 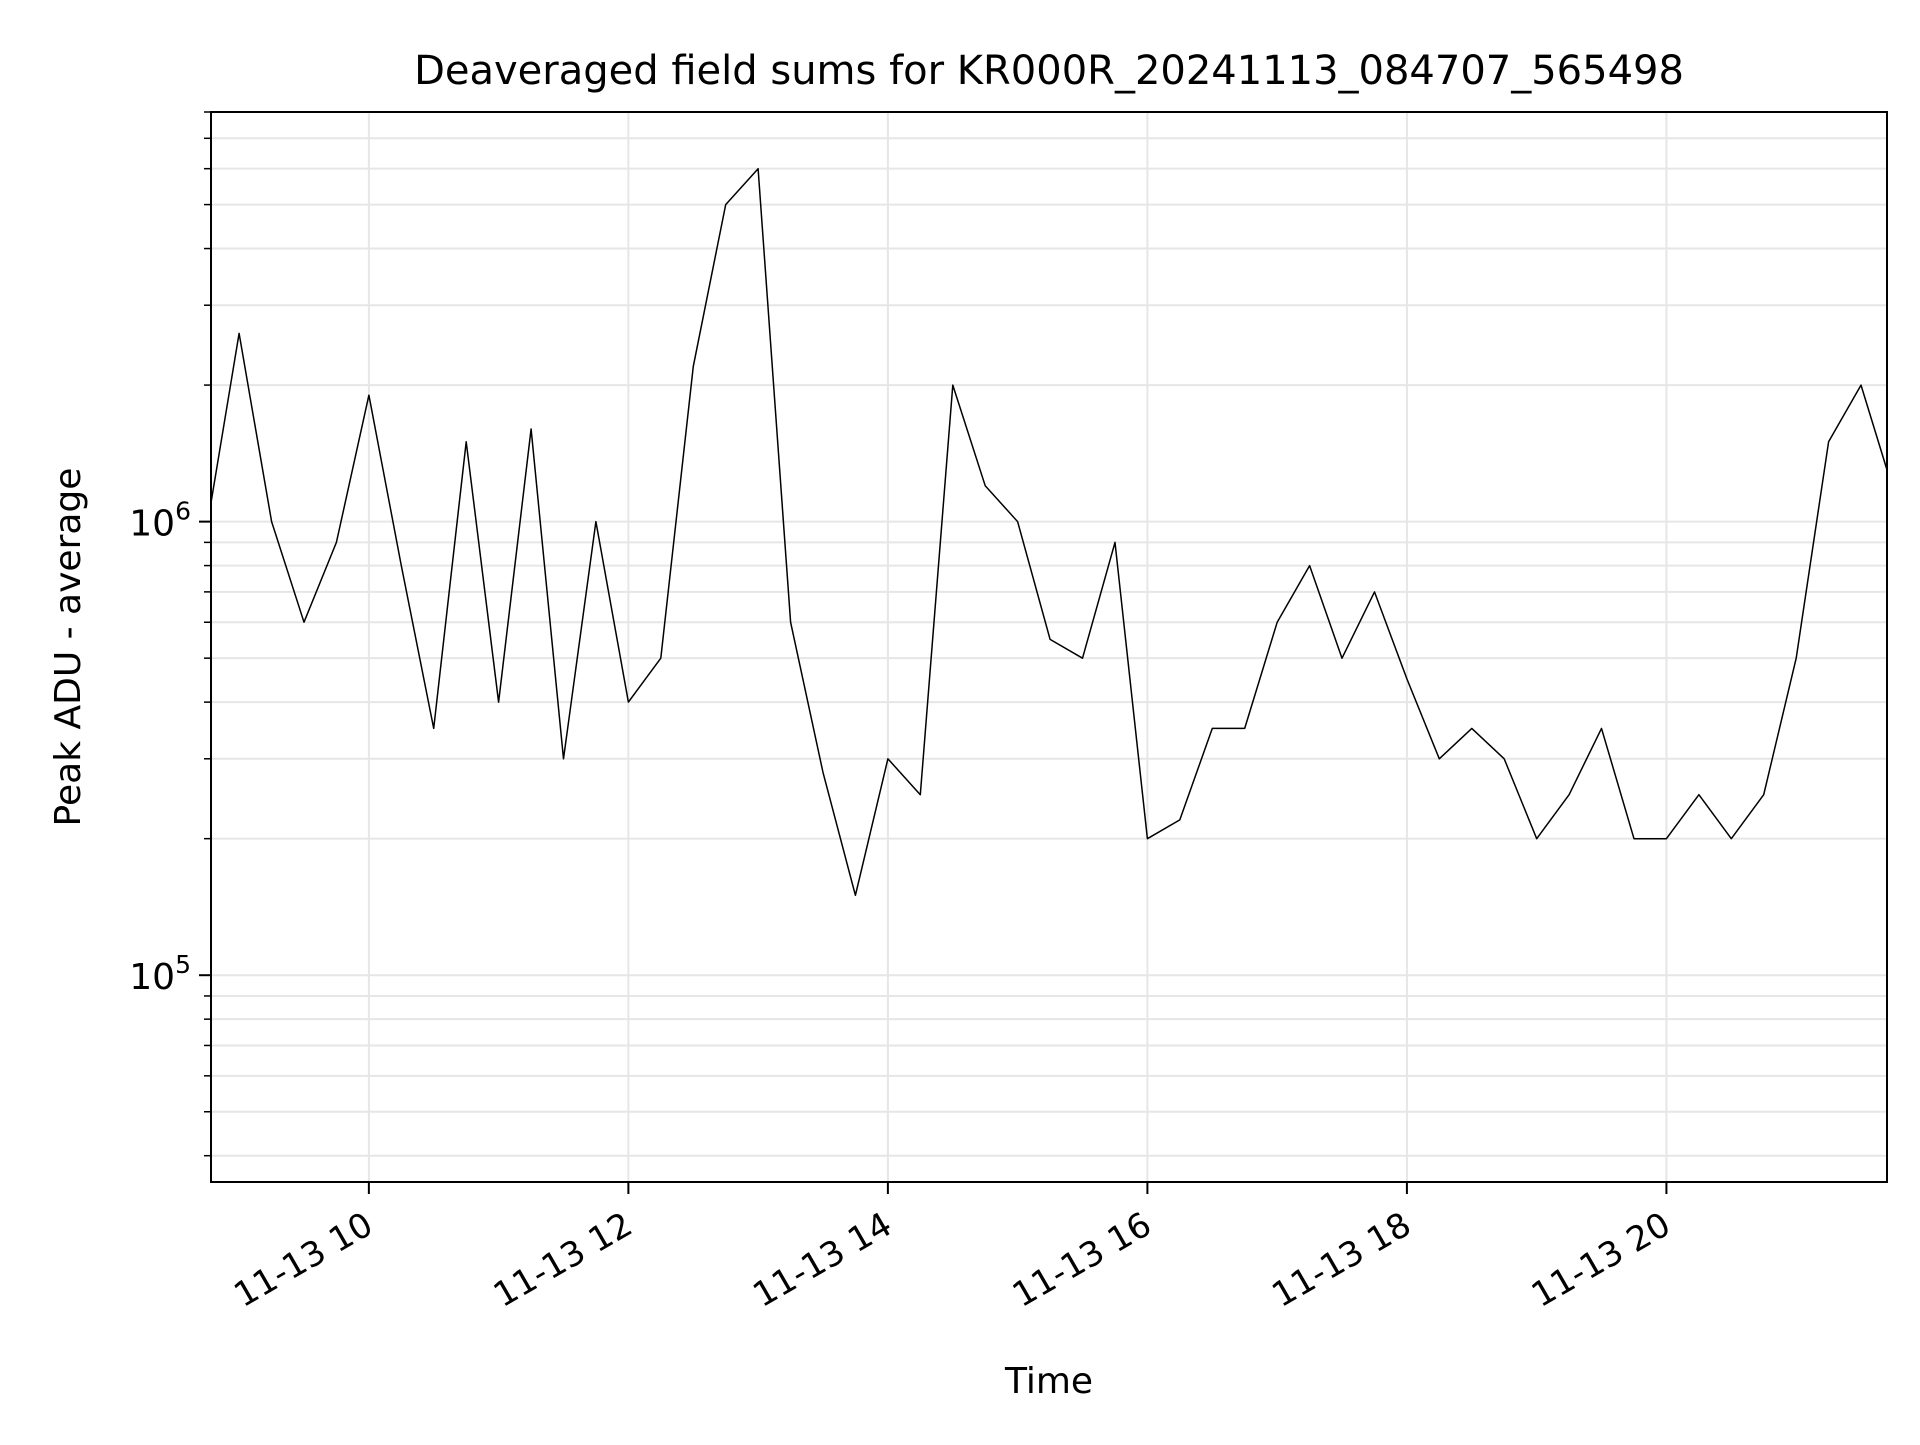 What do you see at coordinates (1048, 1381) in the screenshot?
I see `x-axis-label: Time` at bounding box center [1048, 1381].